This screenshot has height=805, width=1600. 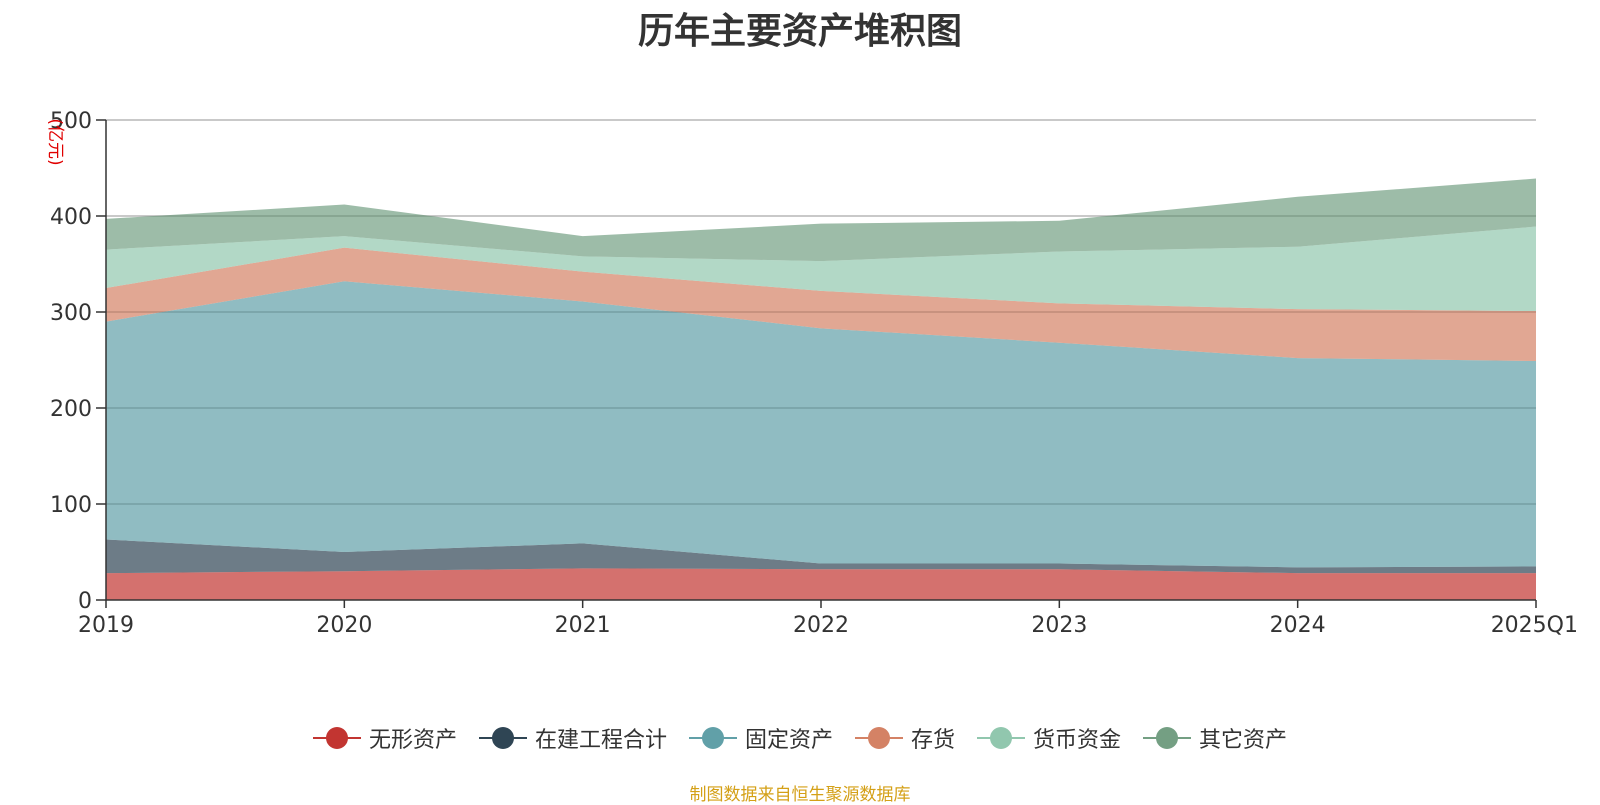 I want to click on legend-label: 货币资金, so click(x=1077, y=740).